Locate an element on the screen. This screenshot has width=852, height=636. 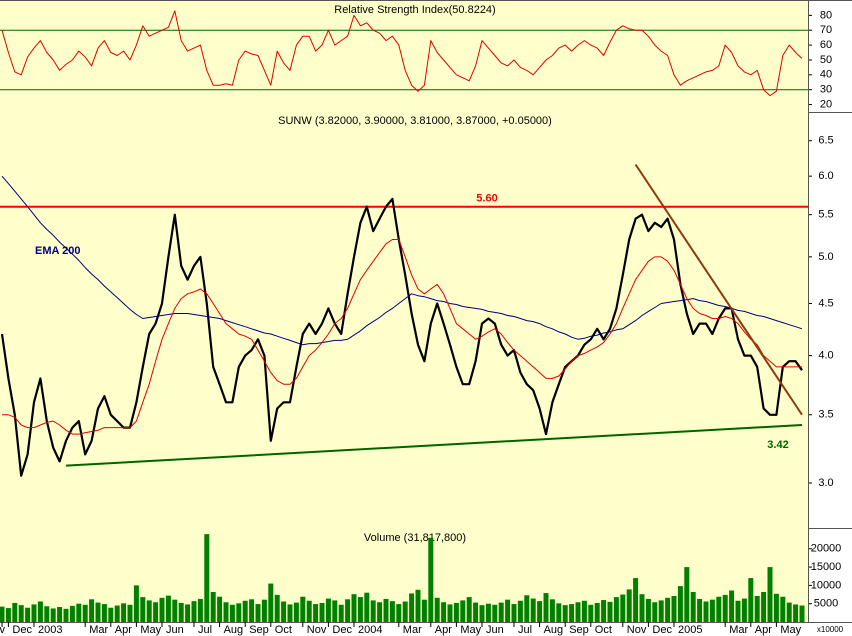
x-tick-label: Jul is located at coordinates (205, 630).